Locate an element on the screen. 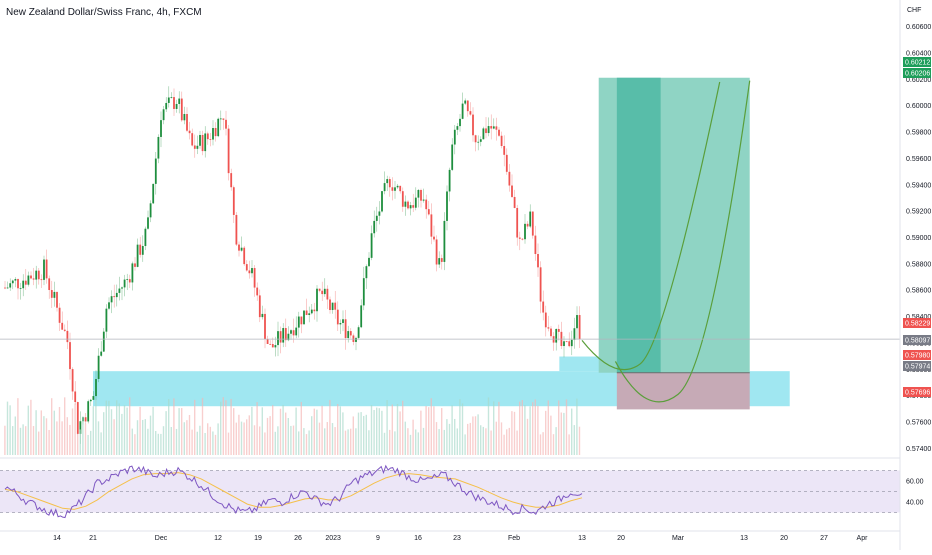 The height and width of the screenshot is (555, 932). x-tick-label: 19 is located at coordinates (258, 538).